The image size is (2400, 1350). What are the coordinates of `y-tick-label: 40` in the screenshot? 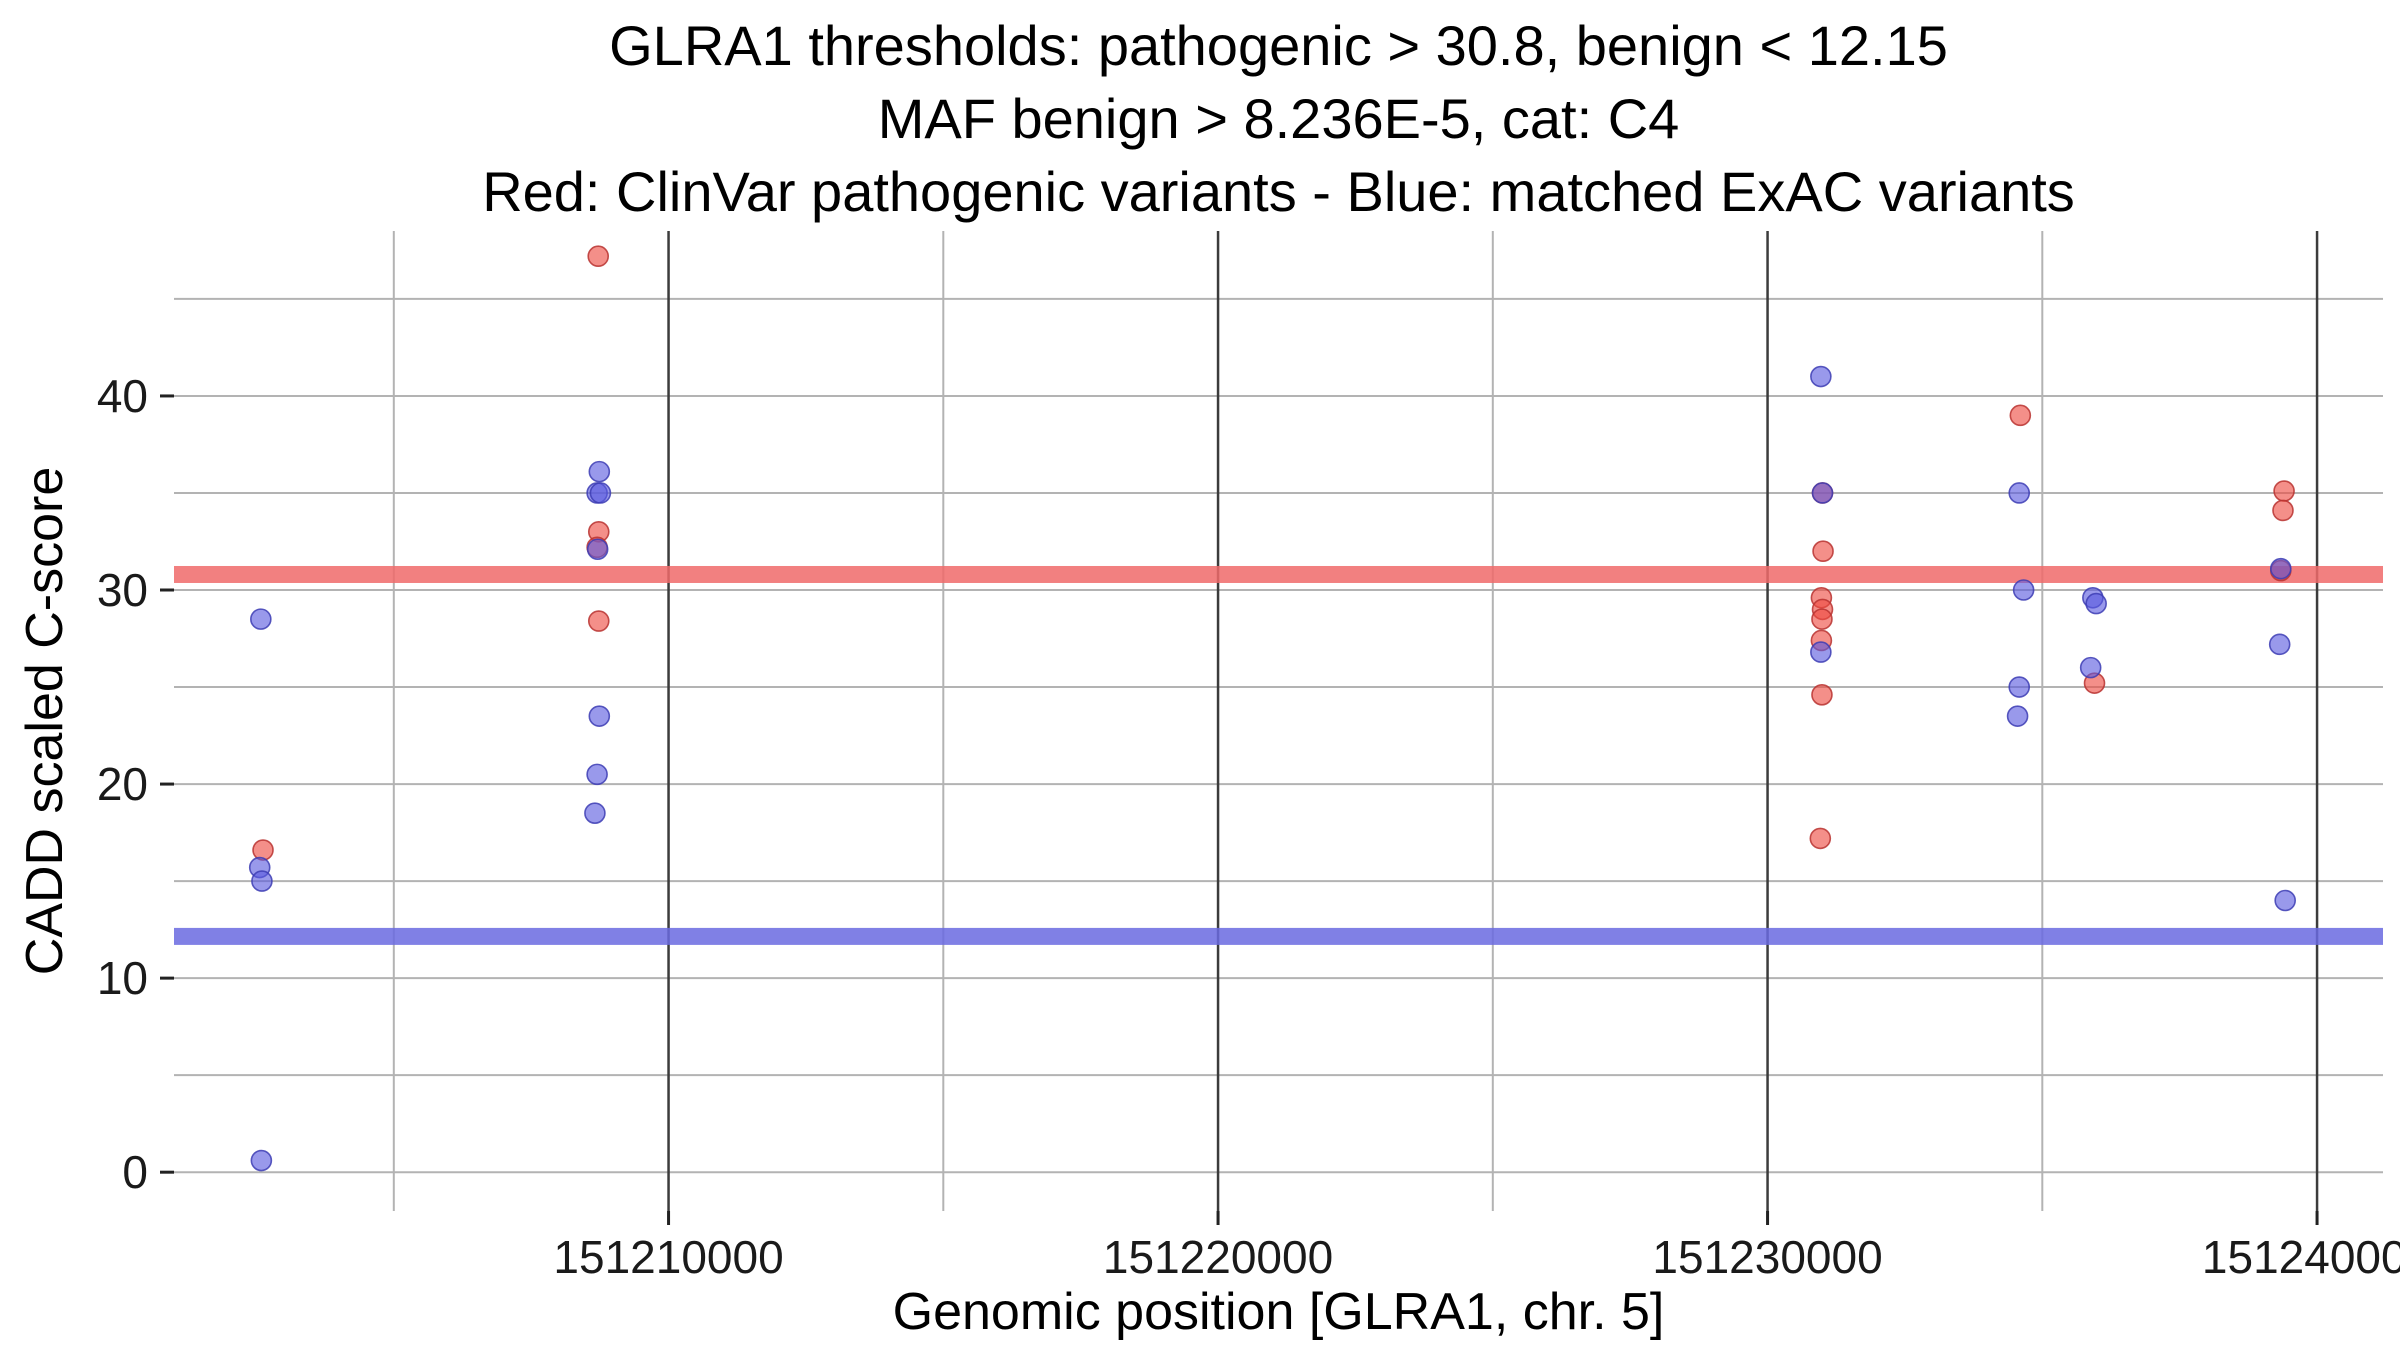 It's located at (122, 396).